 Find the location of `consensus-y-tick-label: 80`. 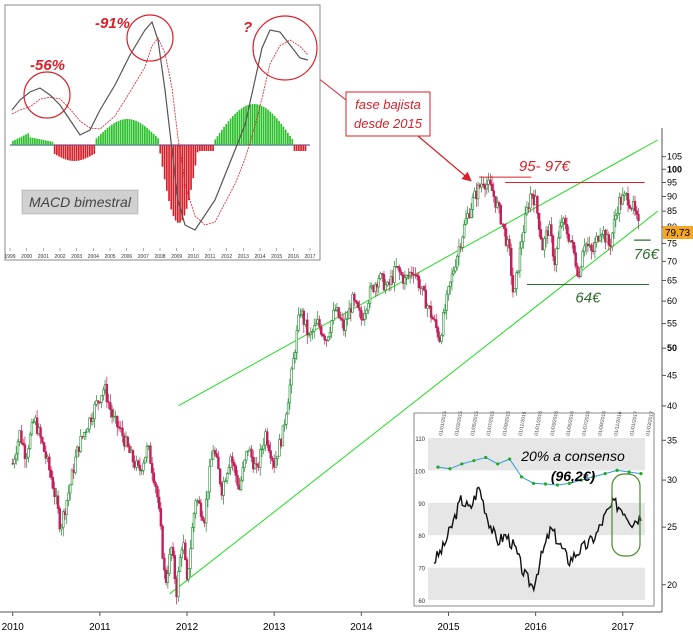

consensus-y-tick-label: 80 is located at coordinates (421, 537).